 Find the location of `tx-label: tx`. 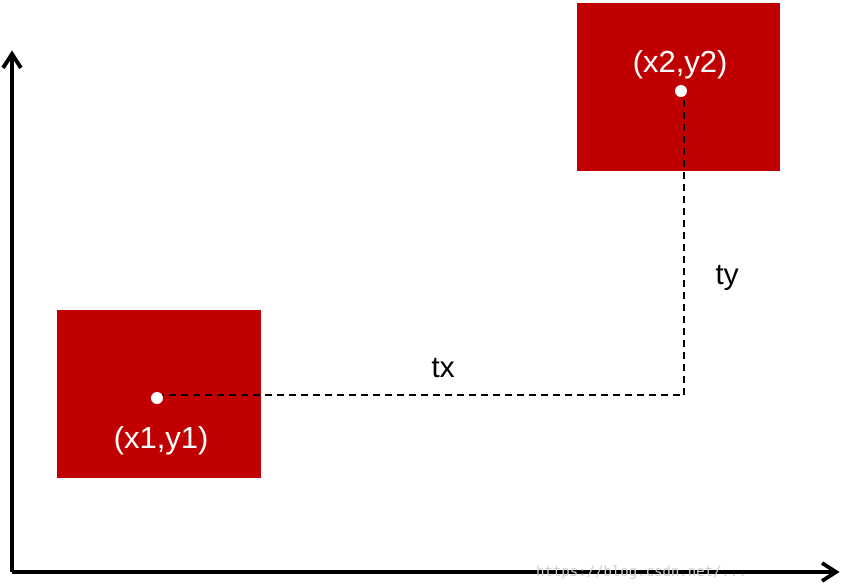

tx-label: tx is located at coordinates (442, 367).